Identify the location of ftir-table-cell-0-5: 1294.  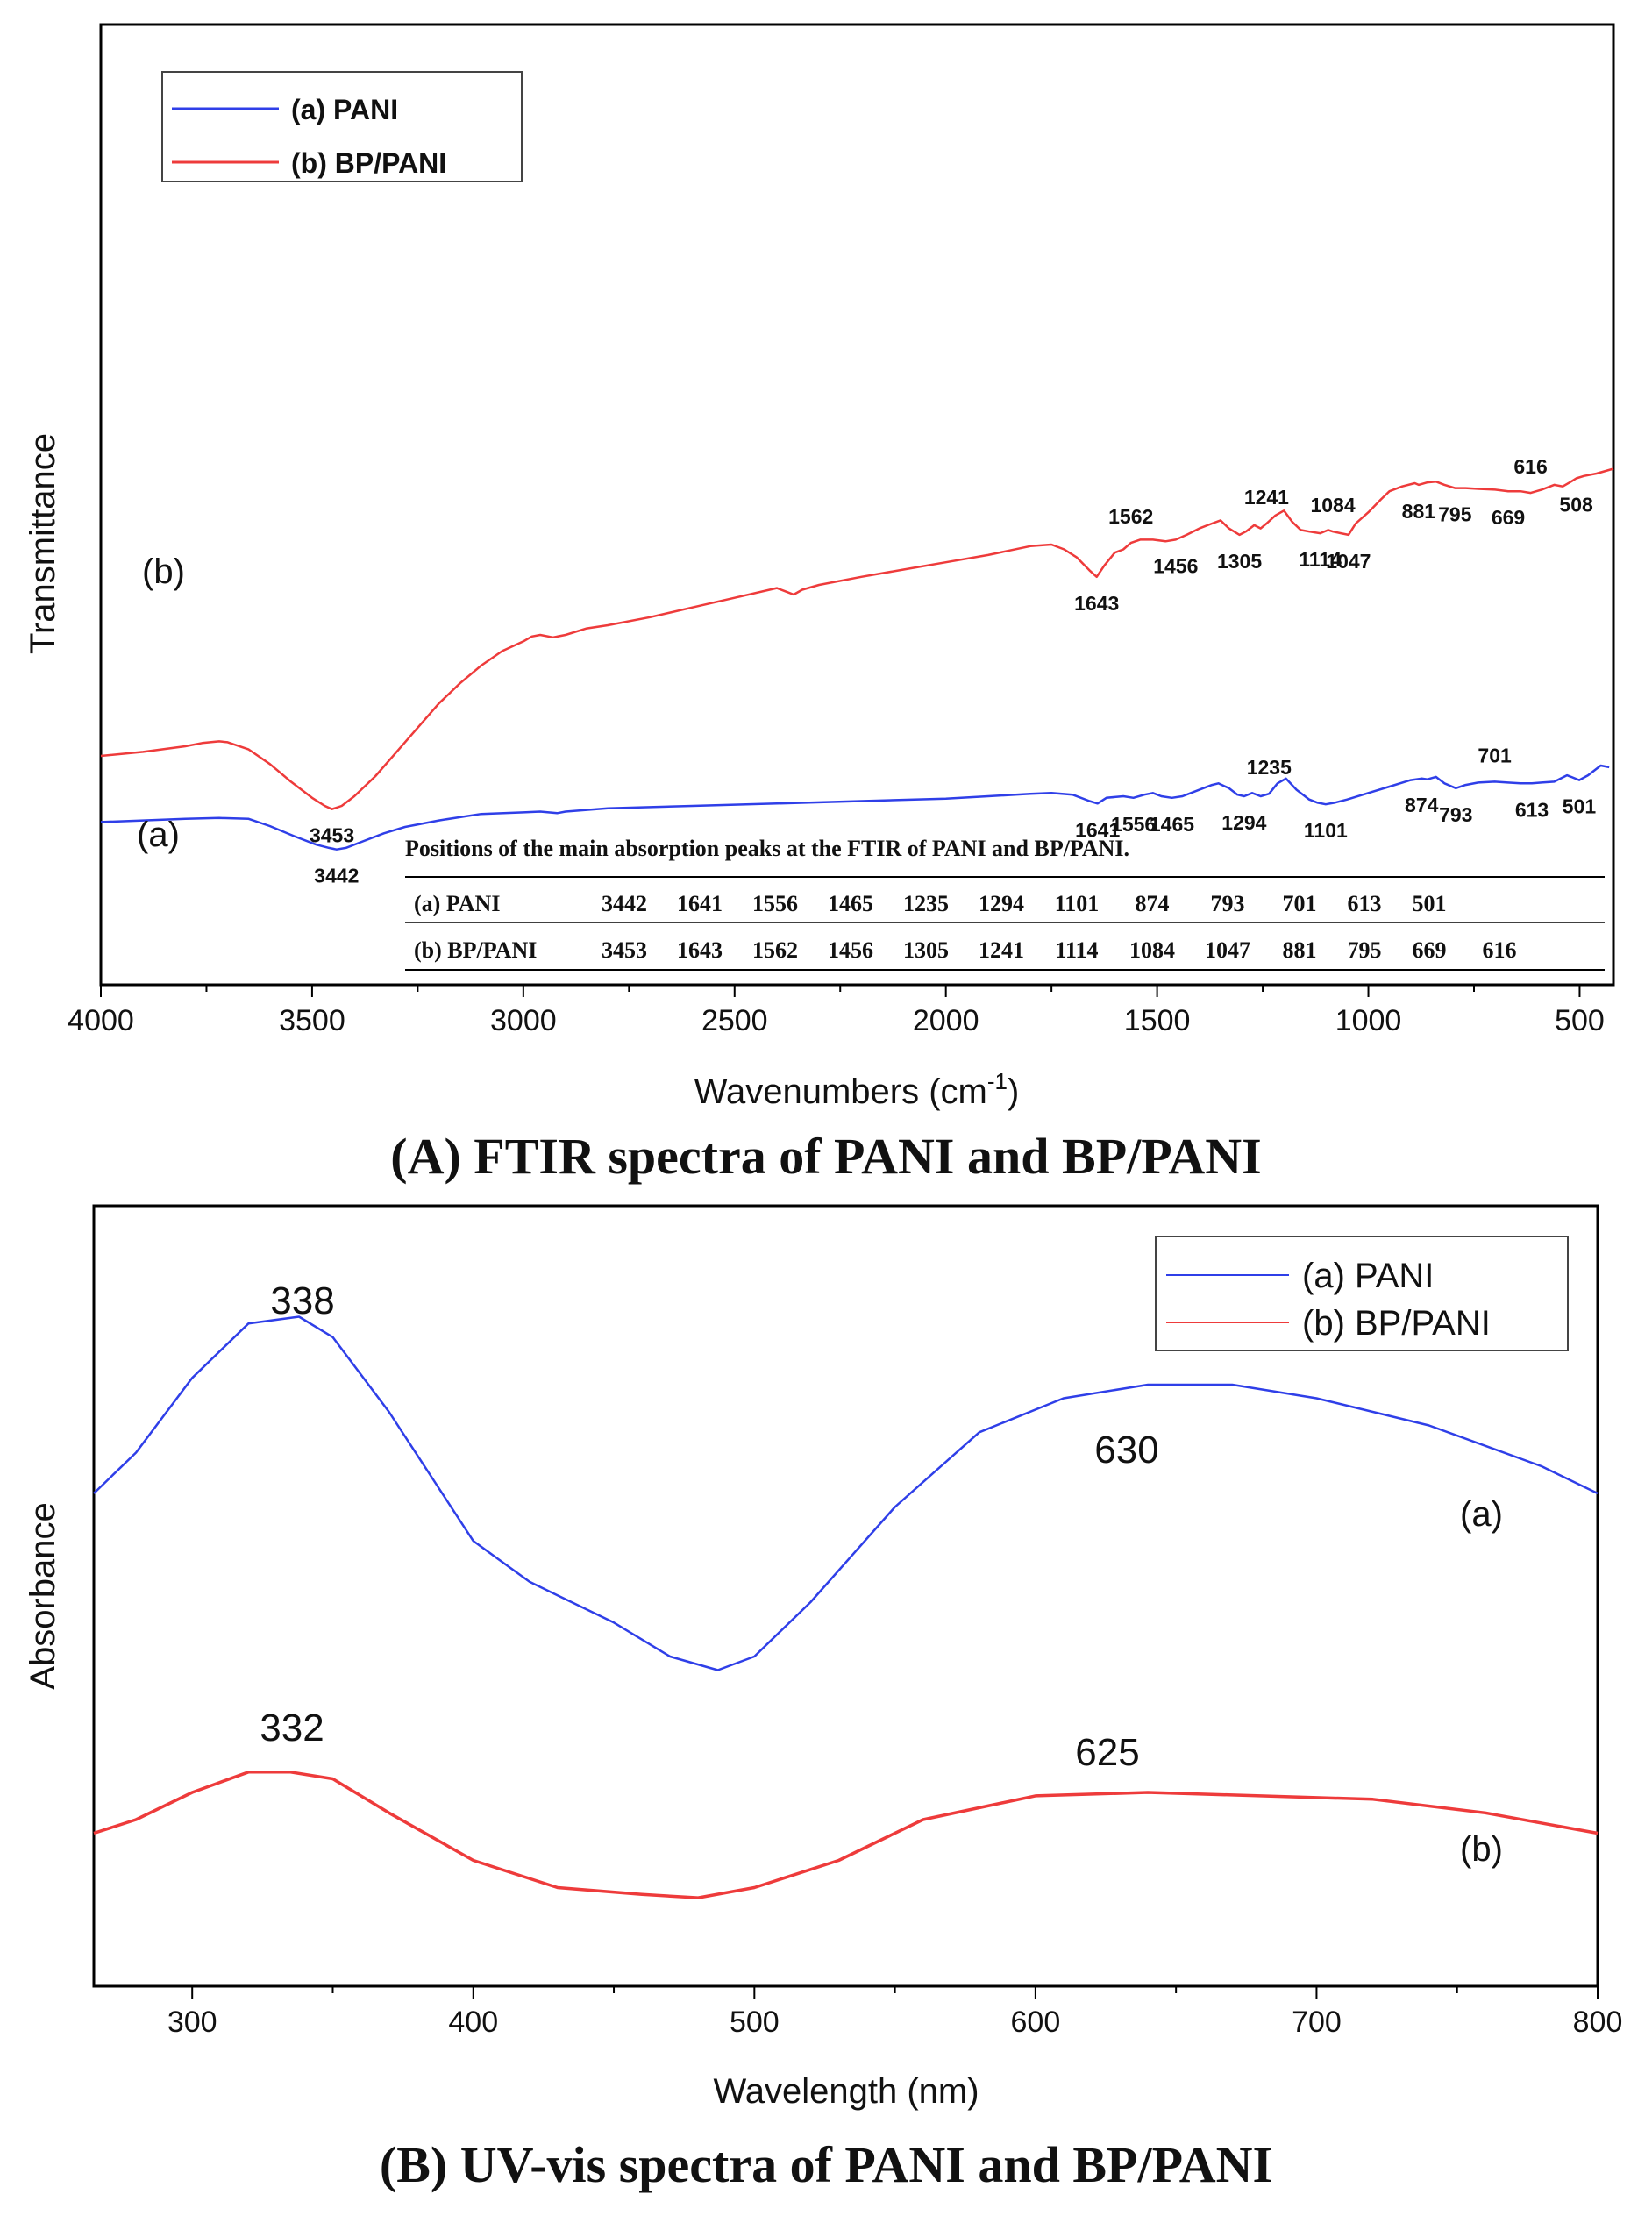
(1001, 904).